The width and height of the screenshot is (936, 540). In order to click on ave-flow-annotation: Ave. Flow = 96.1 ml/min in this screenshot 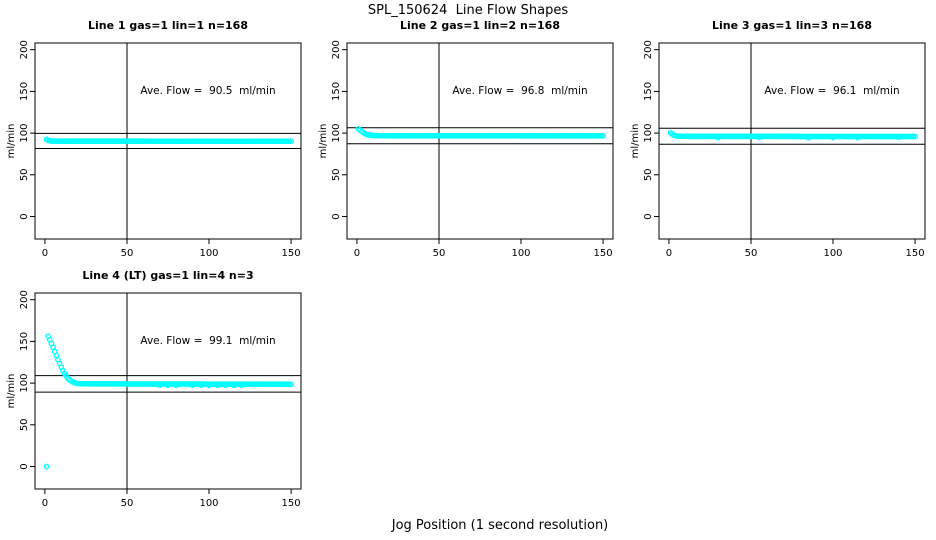, I will do `click(832, 91)`.